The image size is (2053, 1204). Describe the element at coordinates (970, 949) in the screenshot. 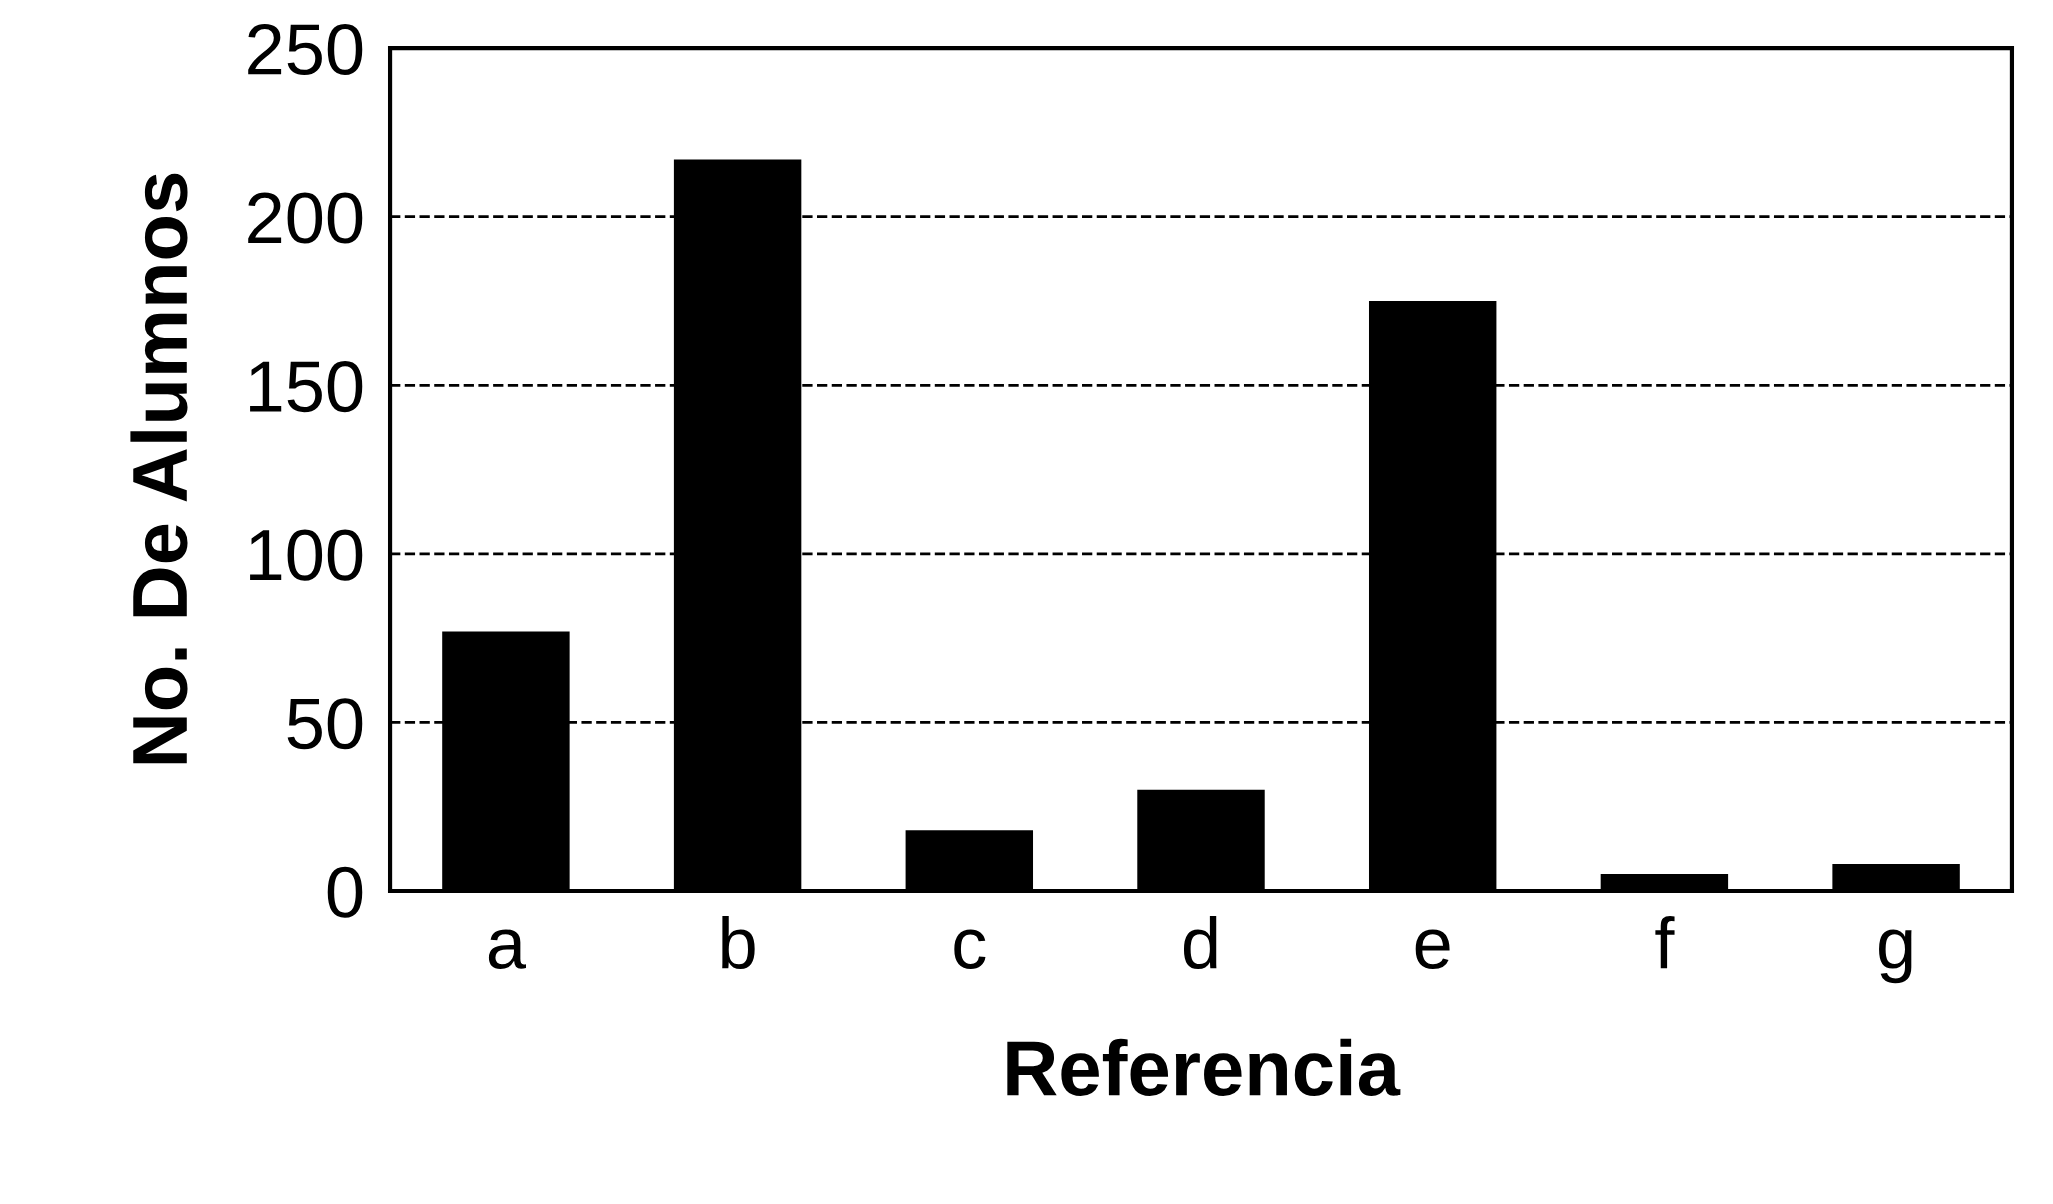

I see `x-tick-label: c` at that location.